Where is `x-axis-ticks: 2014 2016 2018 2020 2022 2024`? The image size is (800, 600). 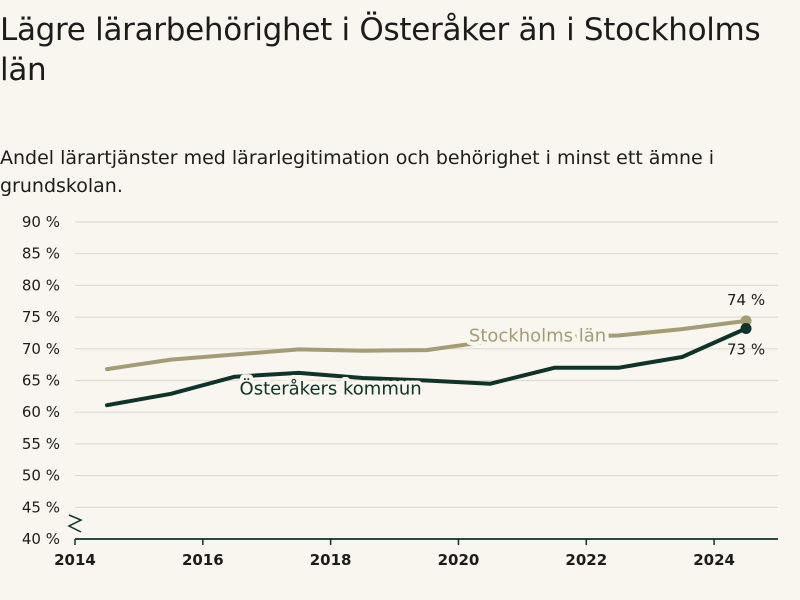 x-axis-ticks: 2014 2016 2018 2020 2022 2024 is located at coordinates (394, 560).